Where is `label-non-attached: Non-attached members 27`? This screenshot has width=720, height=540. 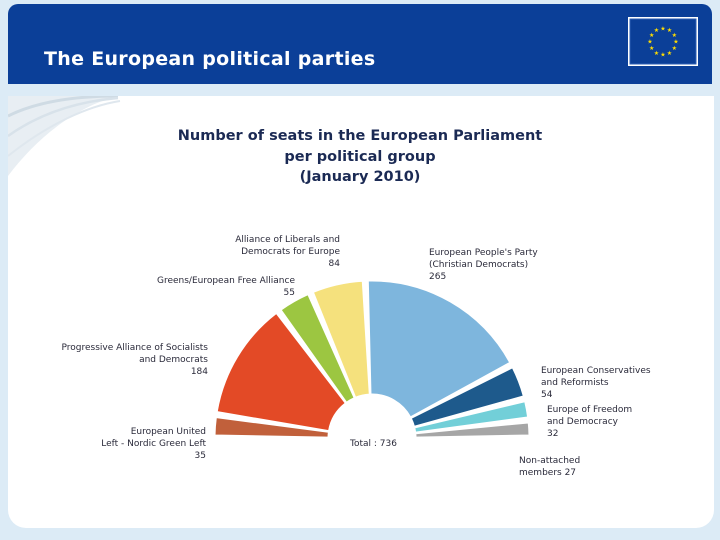
label-non-attached: Non-attached members 27 is located at coordinates (549, 467).